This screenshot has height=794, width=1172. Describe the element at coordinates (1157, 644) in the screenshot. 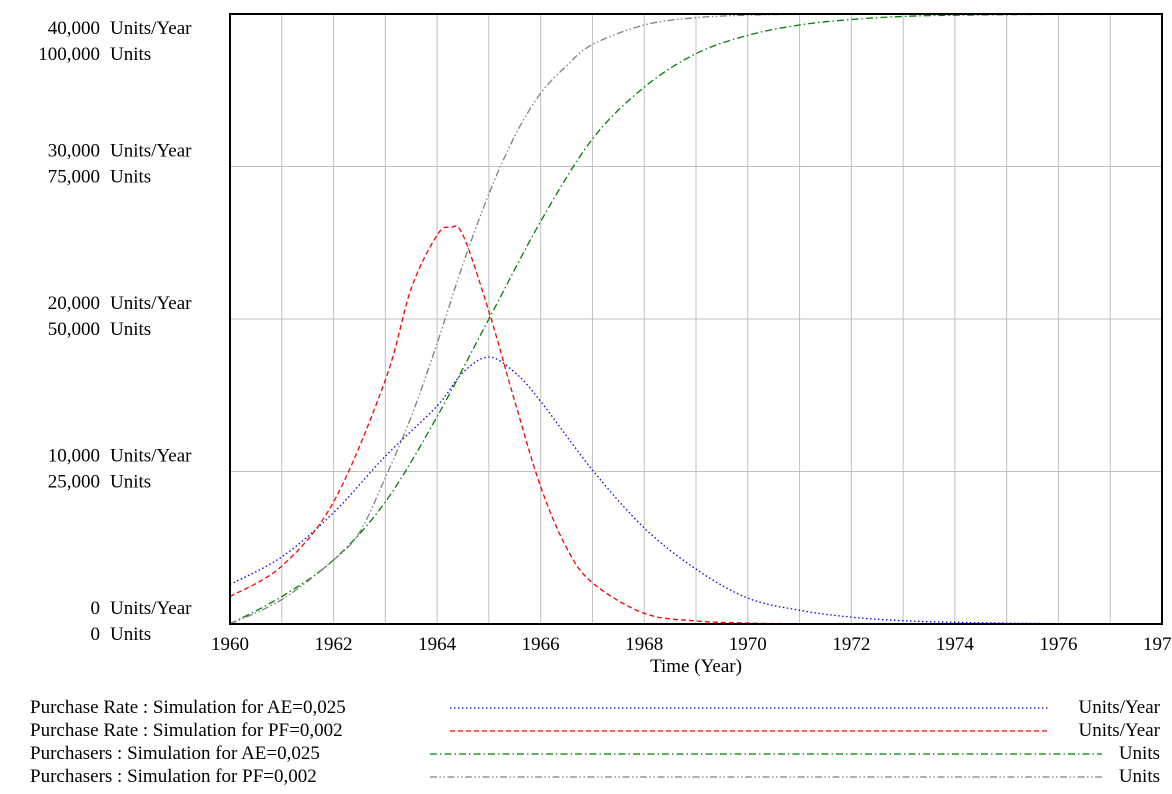

I see `x-tick-label: 1978` at that location.